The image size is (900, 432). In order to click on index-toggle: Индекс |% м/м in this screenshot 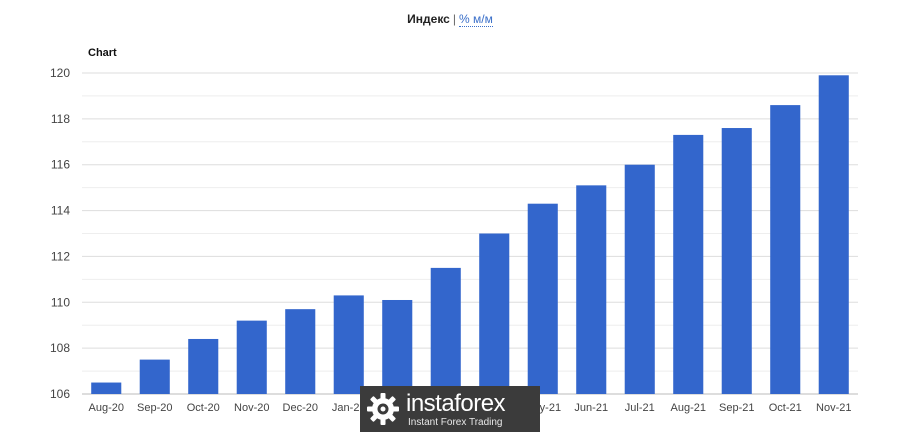, I will do `click(450, 19)`.